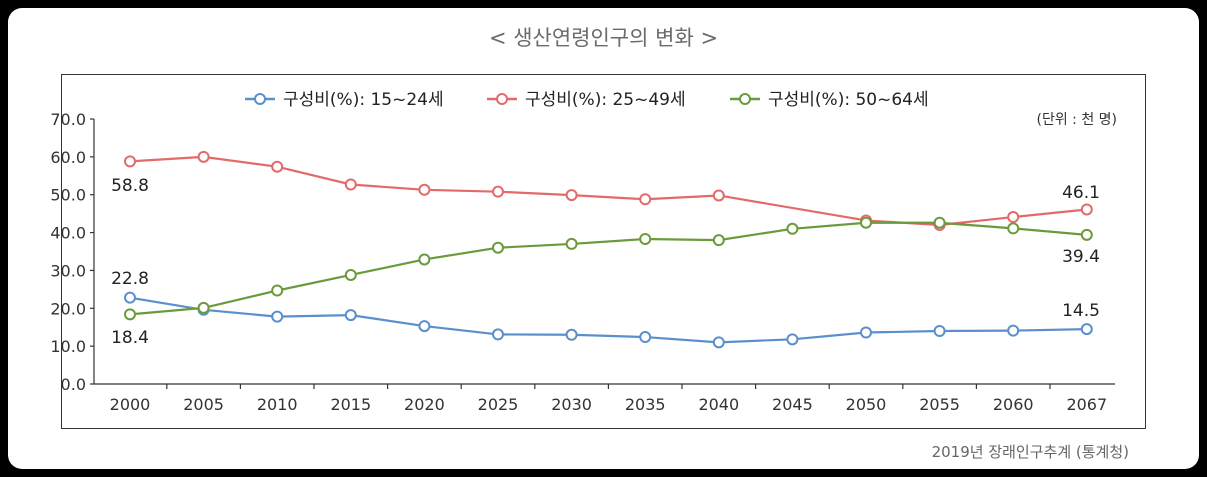  What do you see at coordinates (350, 404) in the screenshot?
I see `x-tick-label: 2015` at bounding box center [350, 404].